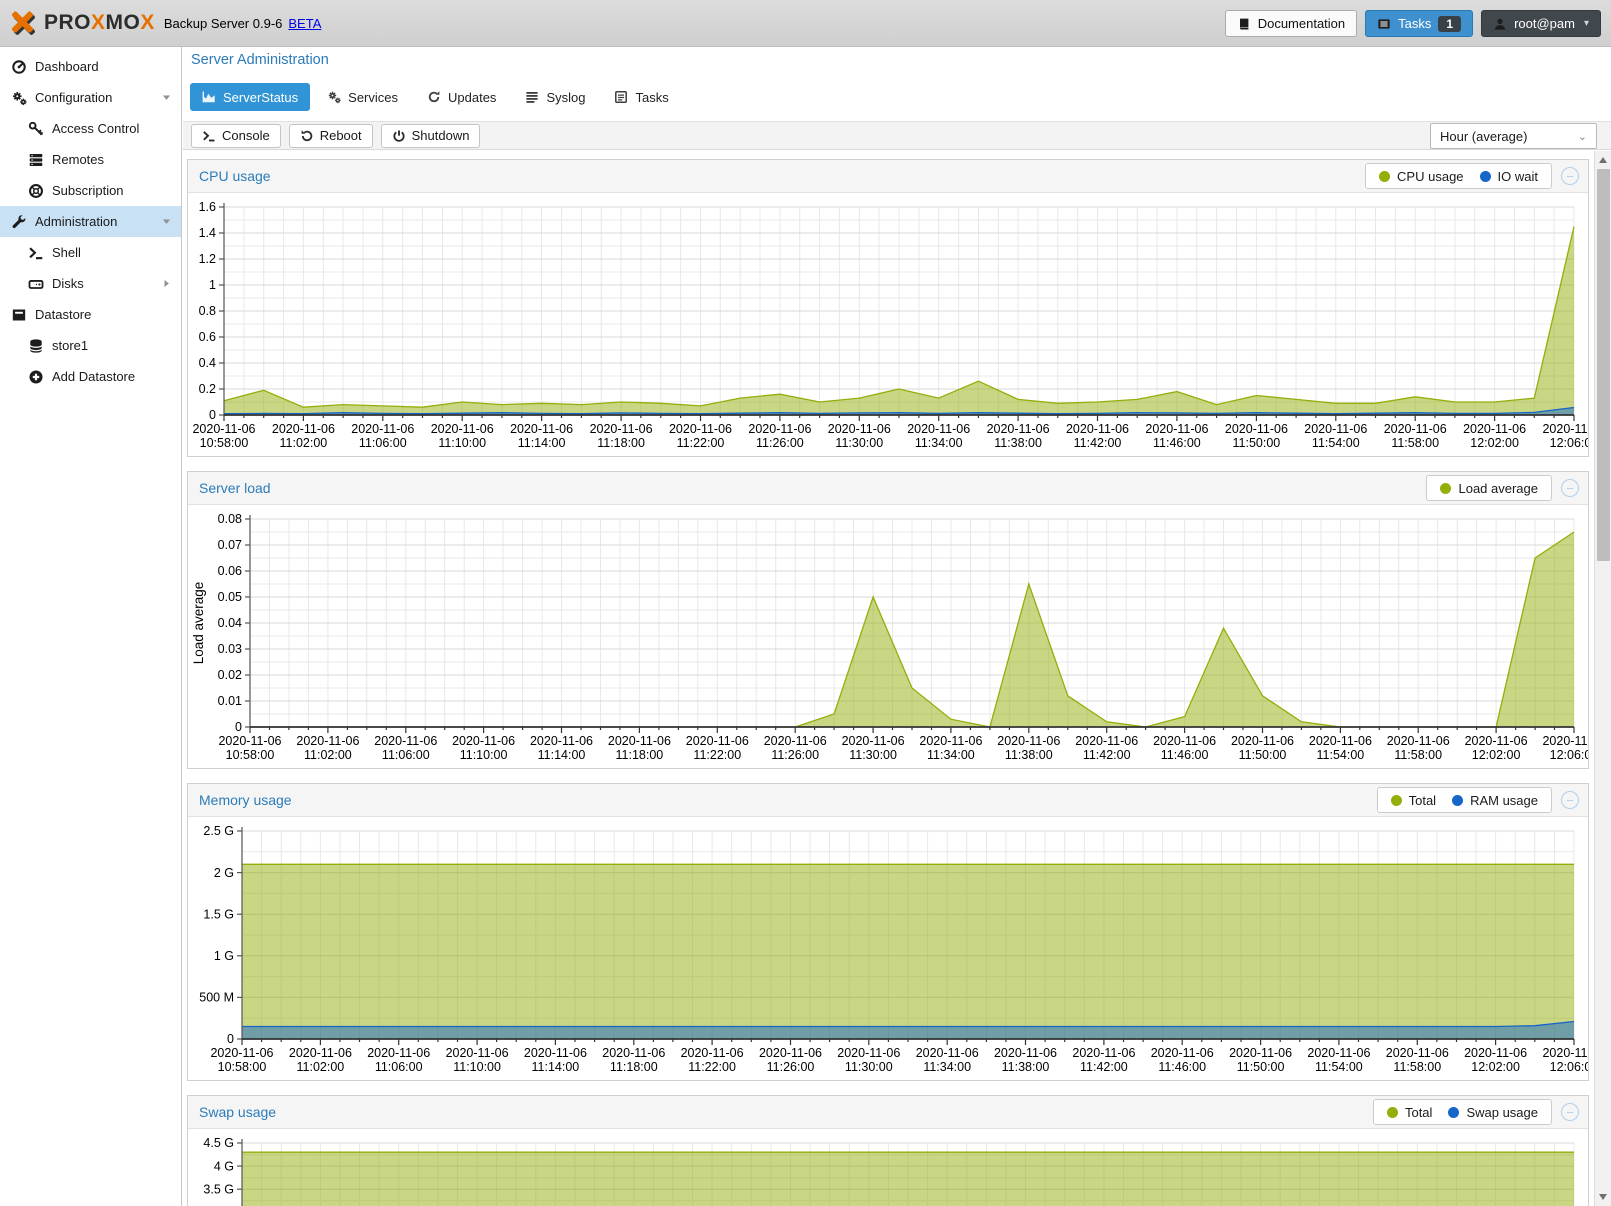 The width and height of the screenshot is (1611, 1206). What do you see at coordinates (430, 135) in the screenshot?
I see `shutdown-button: Shutdown` at bounding box center [430, 135].